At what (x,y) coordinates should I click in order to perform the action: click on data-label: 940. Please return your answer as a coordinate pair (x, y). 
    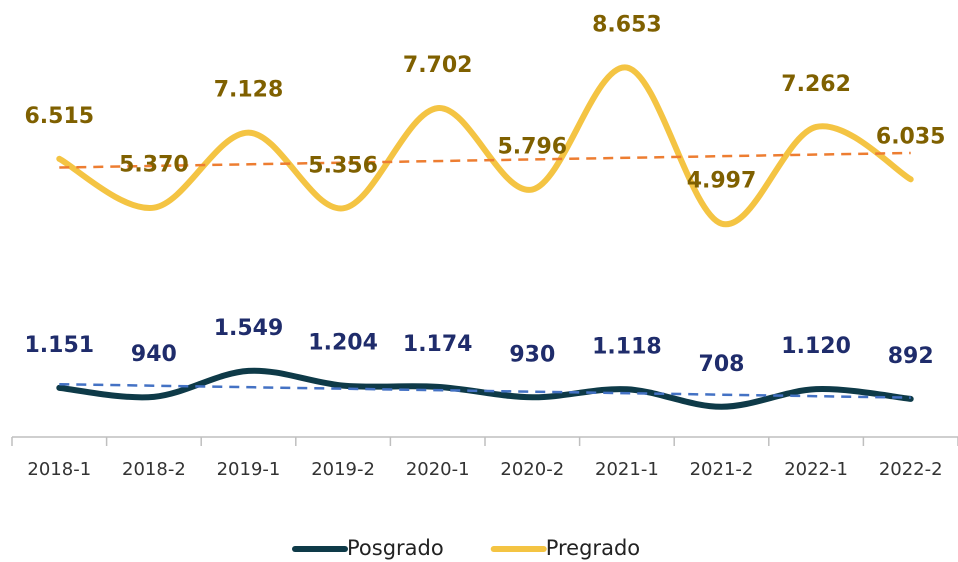
    Looking at the image, I should click on (154, 354).